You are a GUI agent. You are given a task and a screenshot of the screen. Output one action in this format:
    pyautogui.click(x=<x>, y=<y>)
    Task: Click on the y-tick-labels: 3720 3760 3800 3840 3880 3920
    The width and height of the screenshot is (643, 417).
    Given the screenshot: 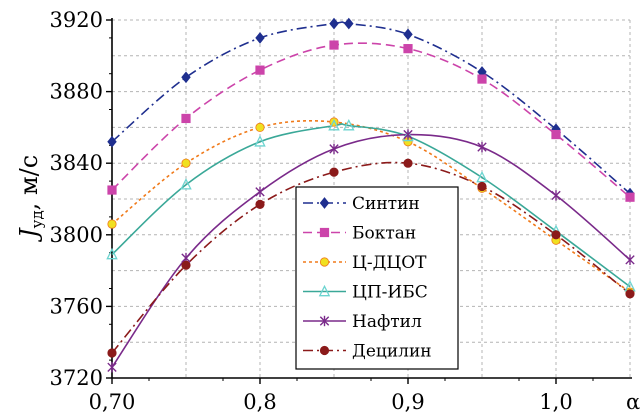 What is the action you would take?
    pyautogui.click(x=76, y=199)
    